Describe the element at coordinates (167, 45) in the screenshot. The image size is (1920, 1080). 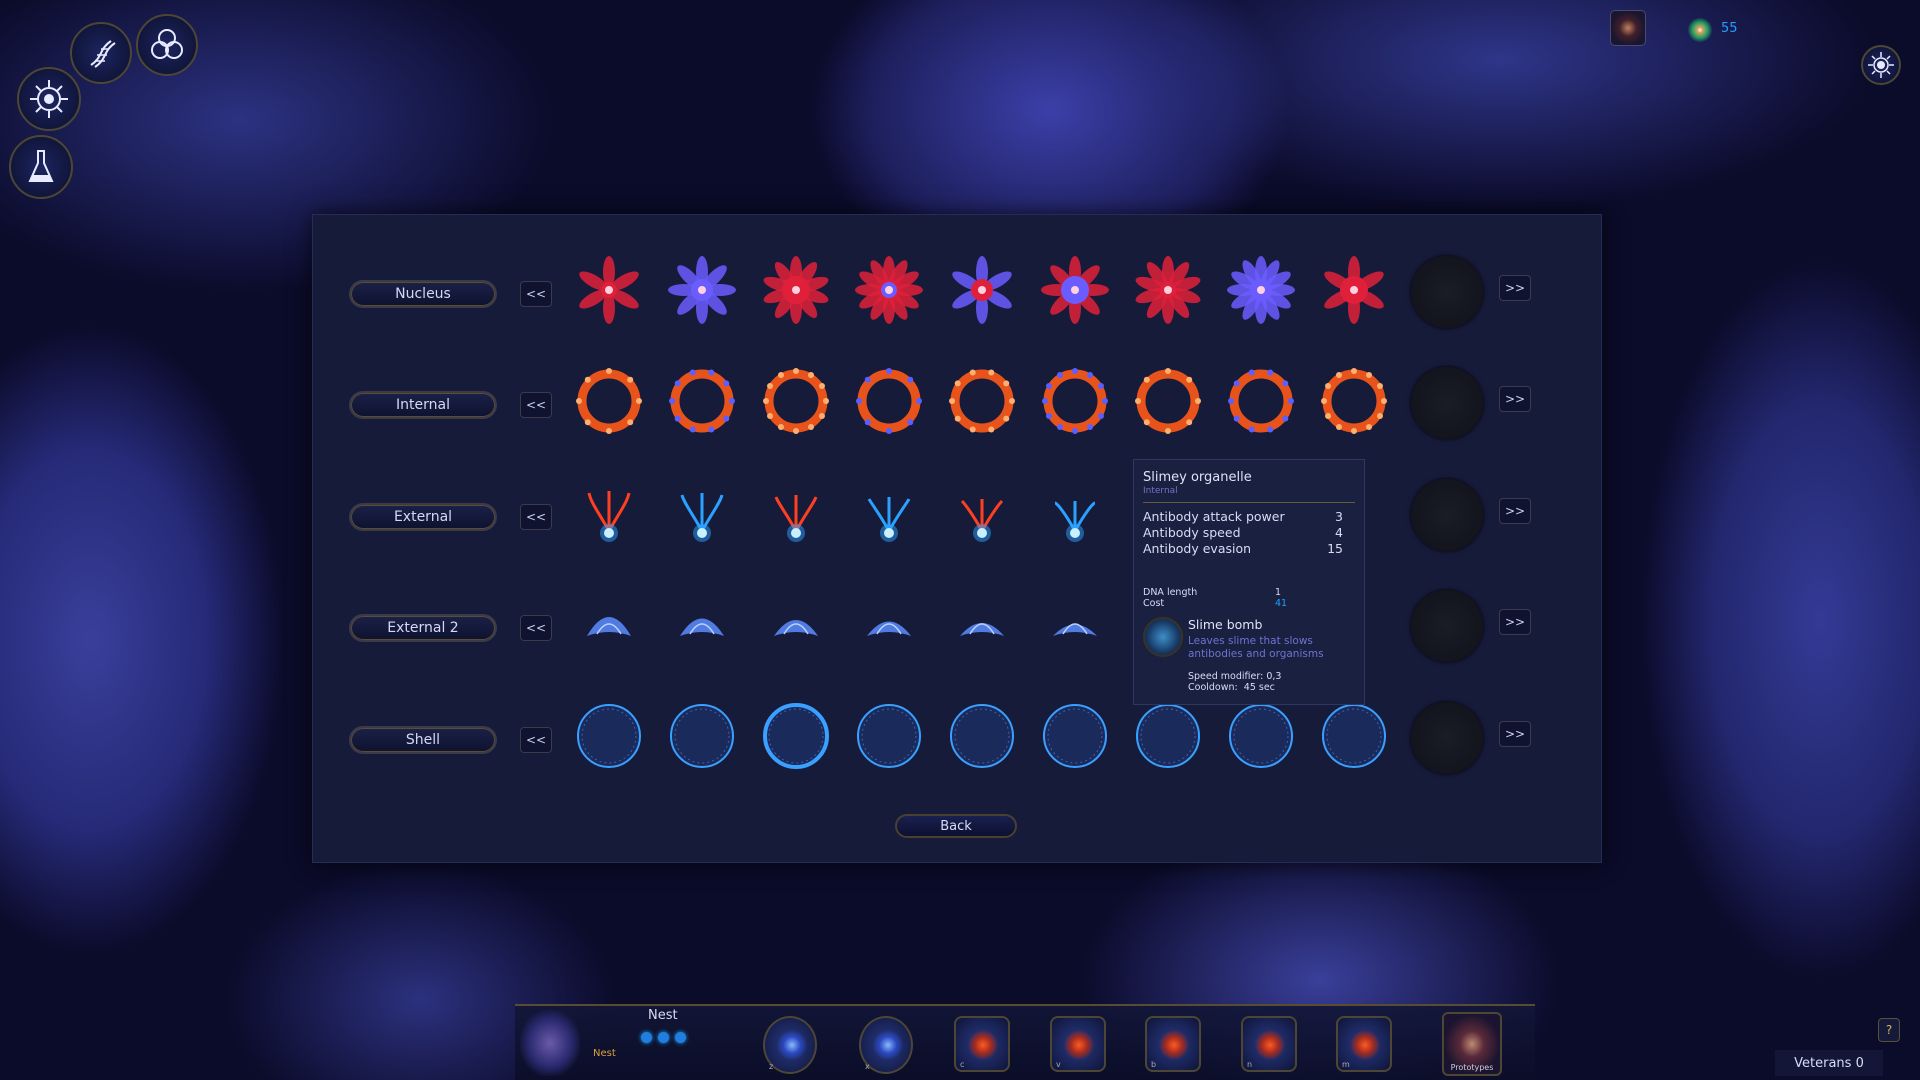
I see `organism-button` at that location.